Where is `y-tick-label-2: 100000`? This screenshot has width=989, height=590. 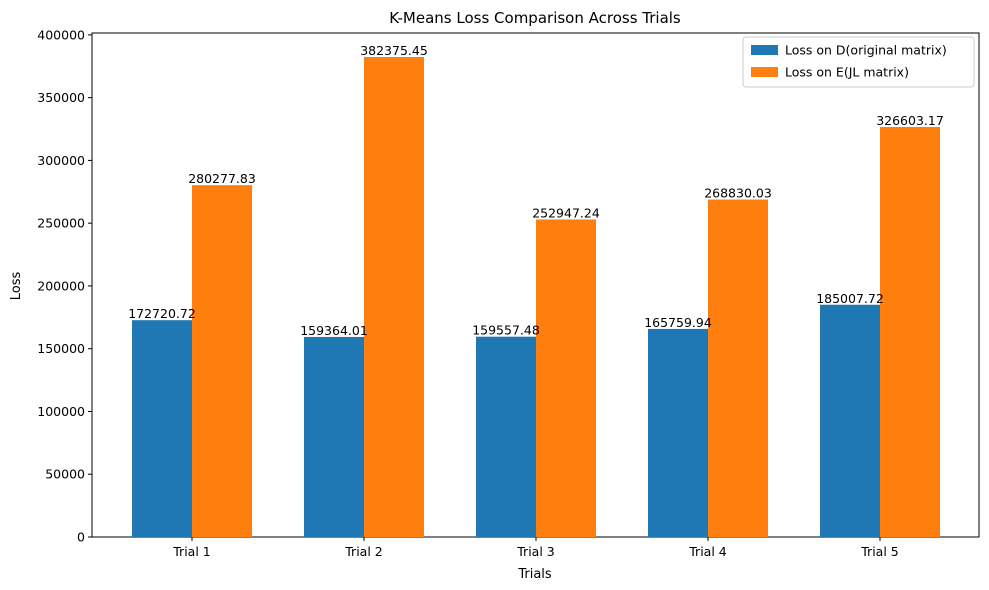 y-tick-label-2: 100000 is located at coordinates (61, 411).